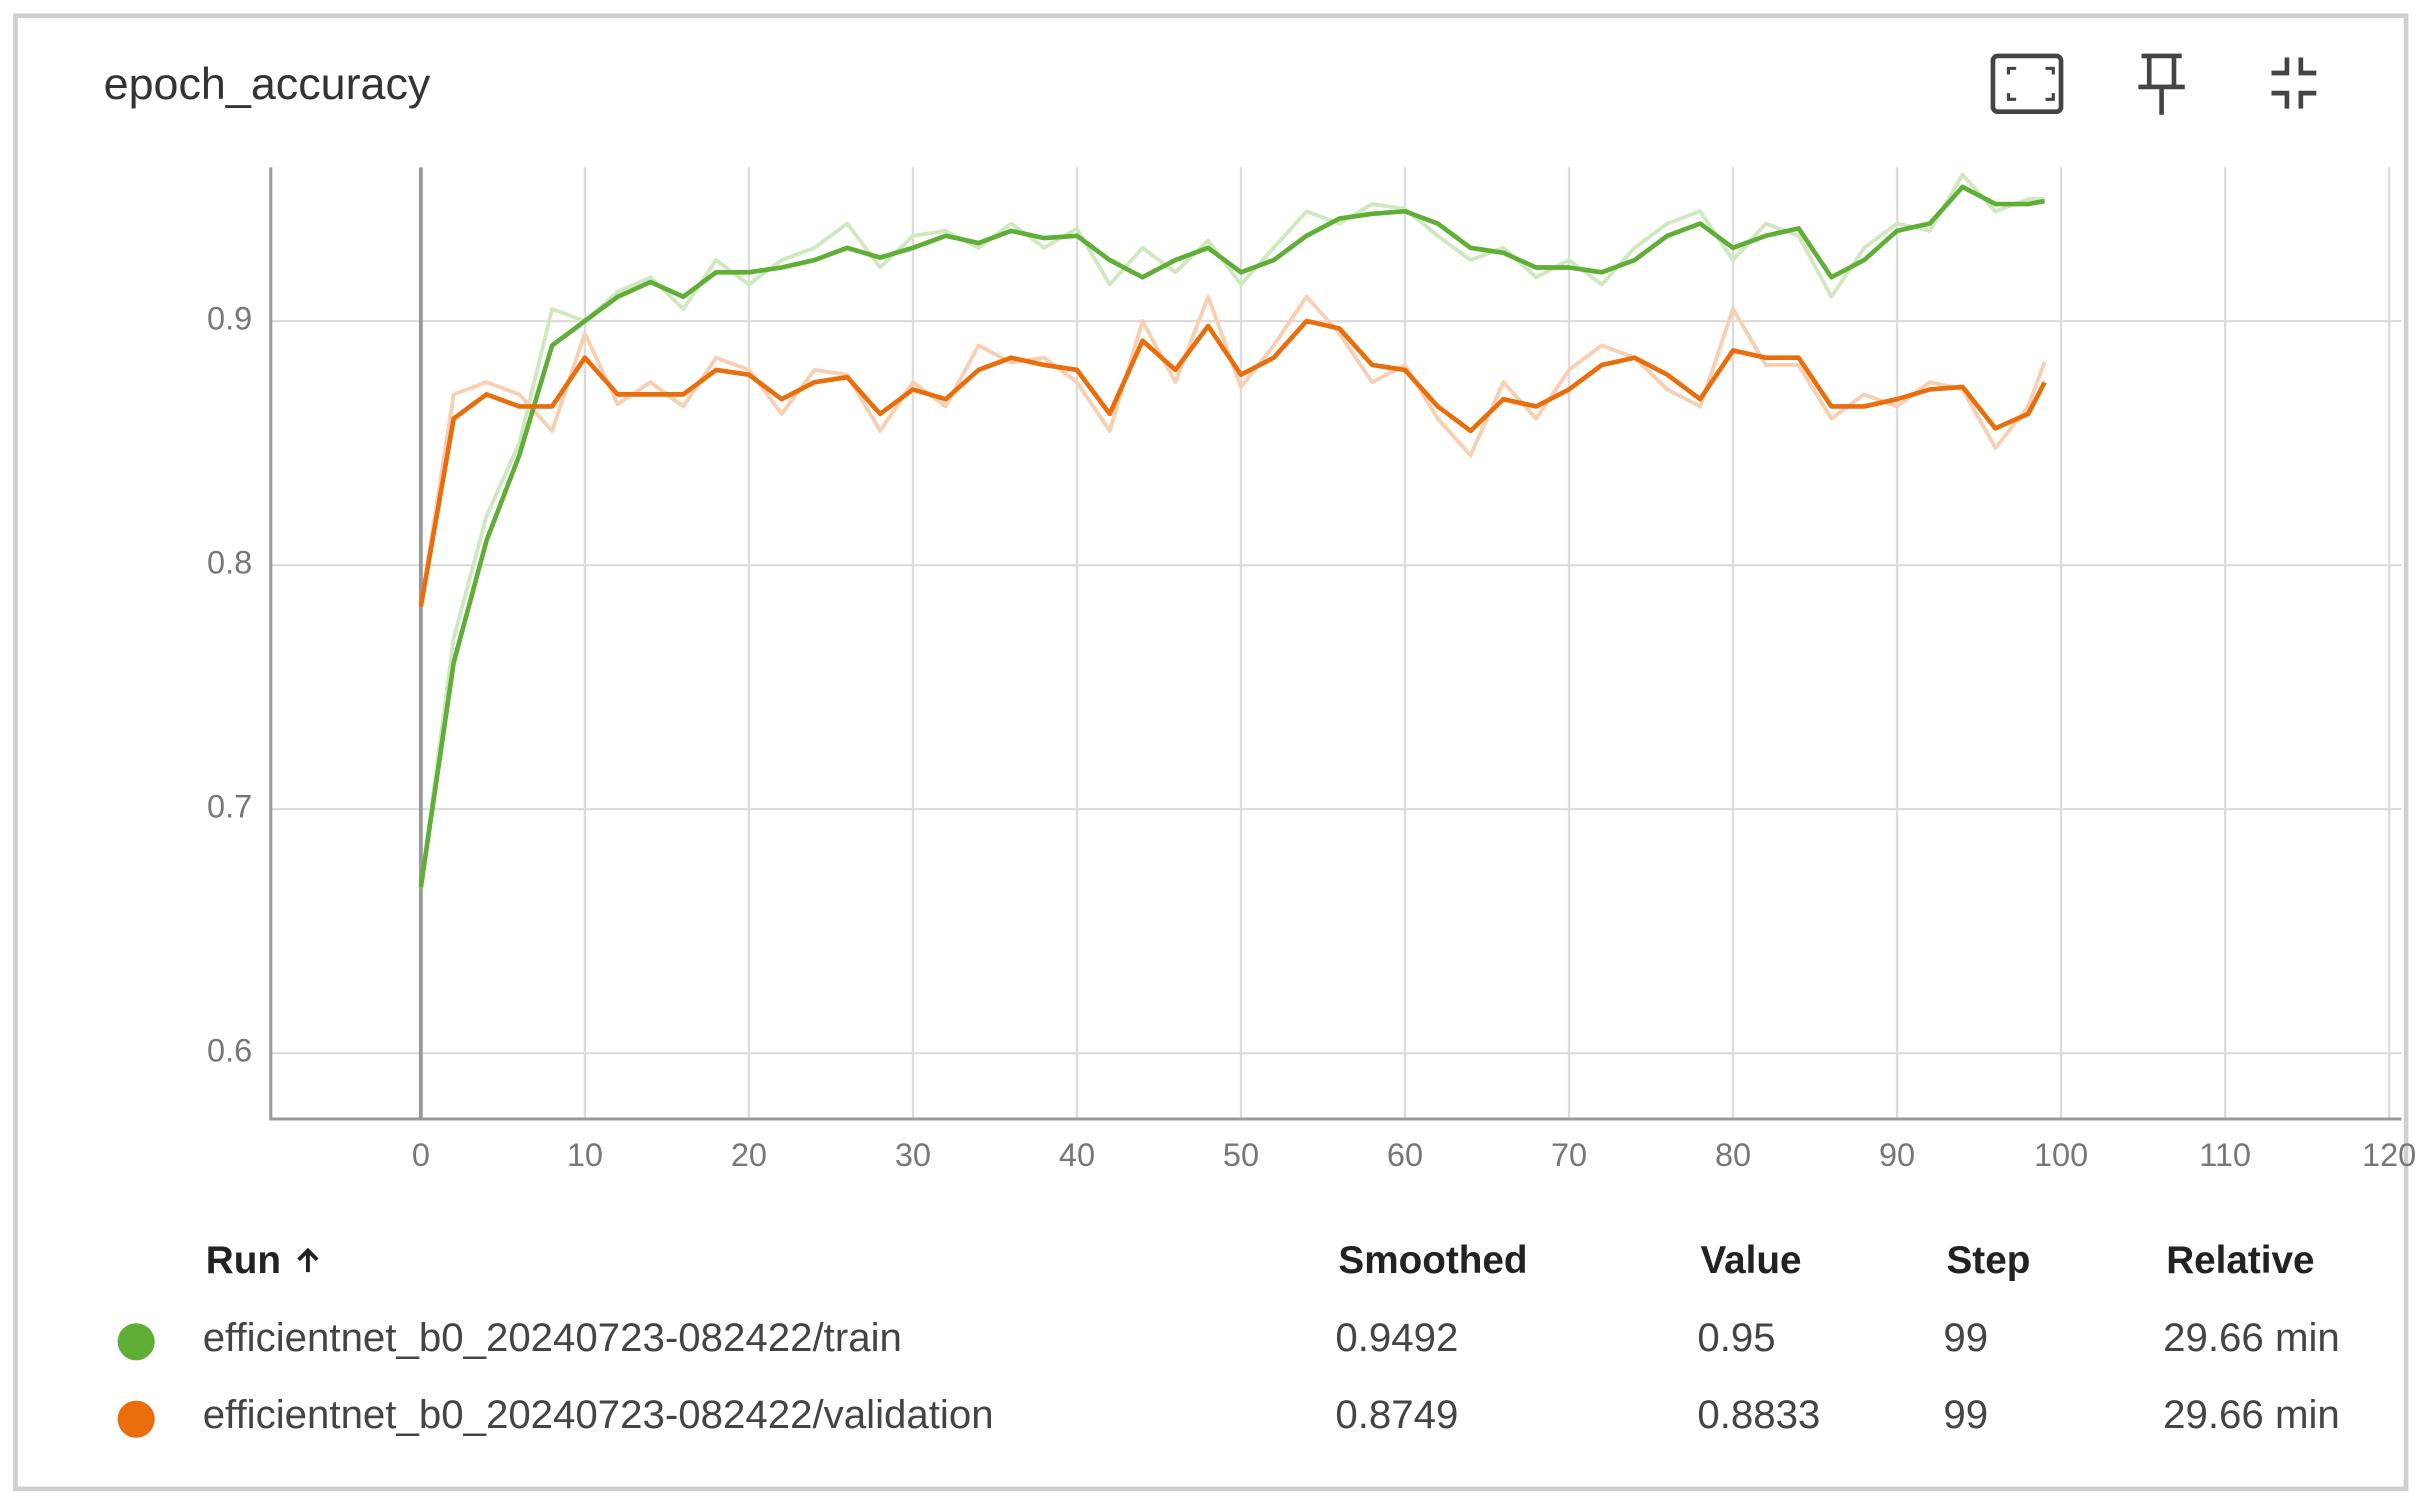 This screenshot has height=1503, width=2420. I want to click on x-tick-label: 90, so click(1897, 1155).